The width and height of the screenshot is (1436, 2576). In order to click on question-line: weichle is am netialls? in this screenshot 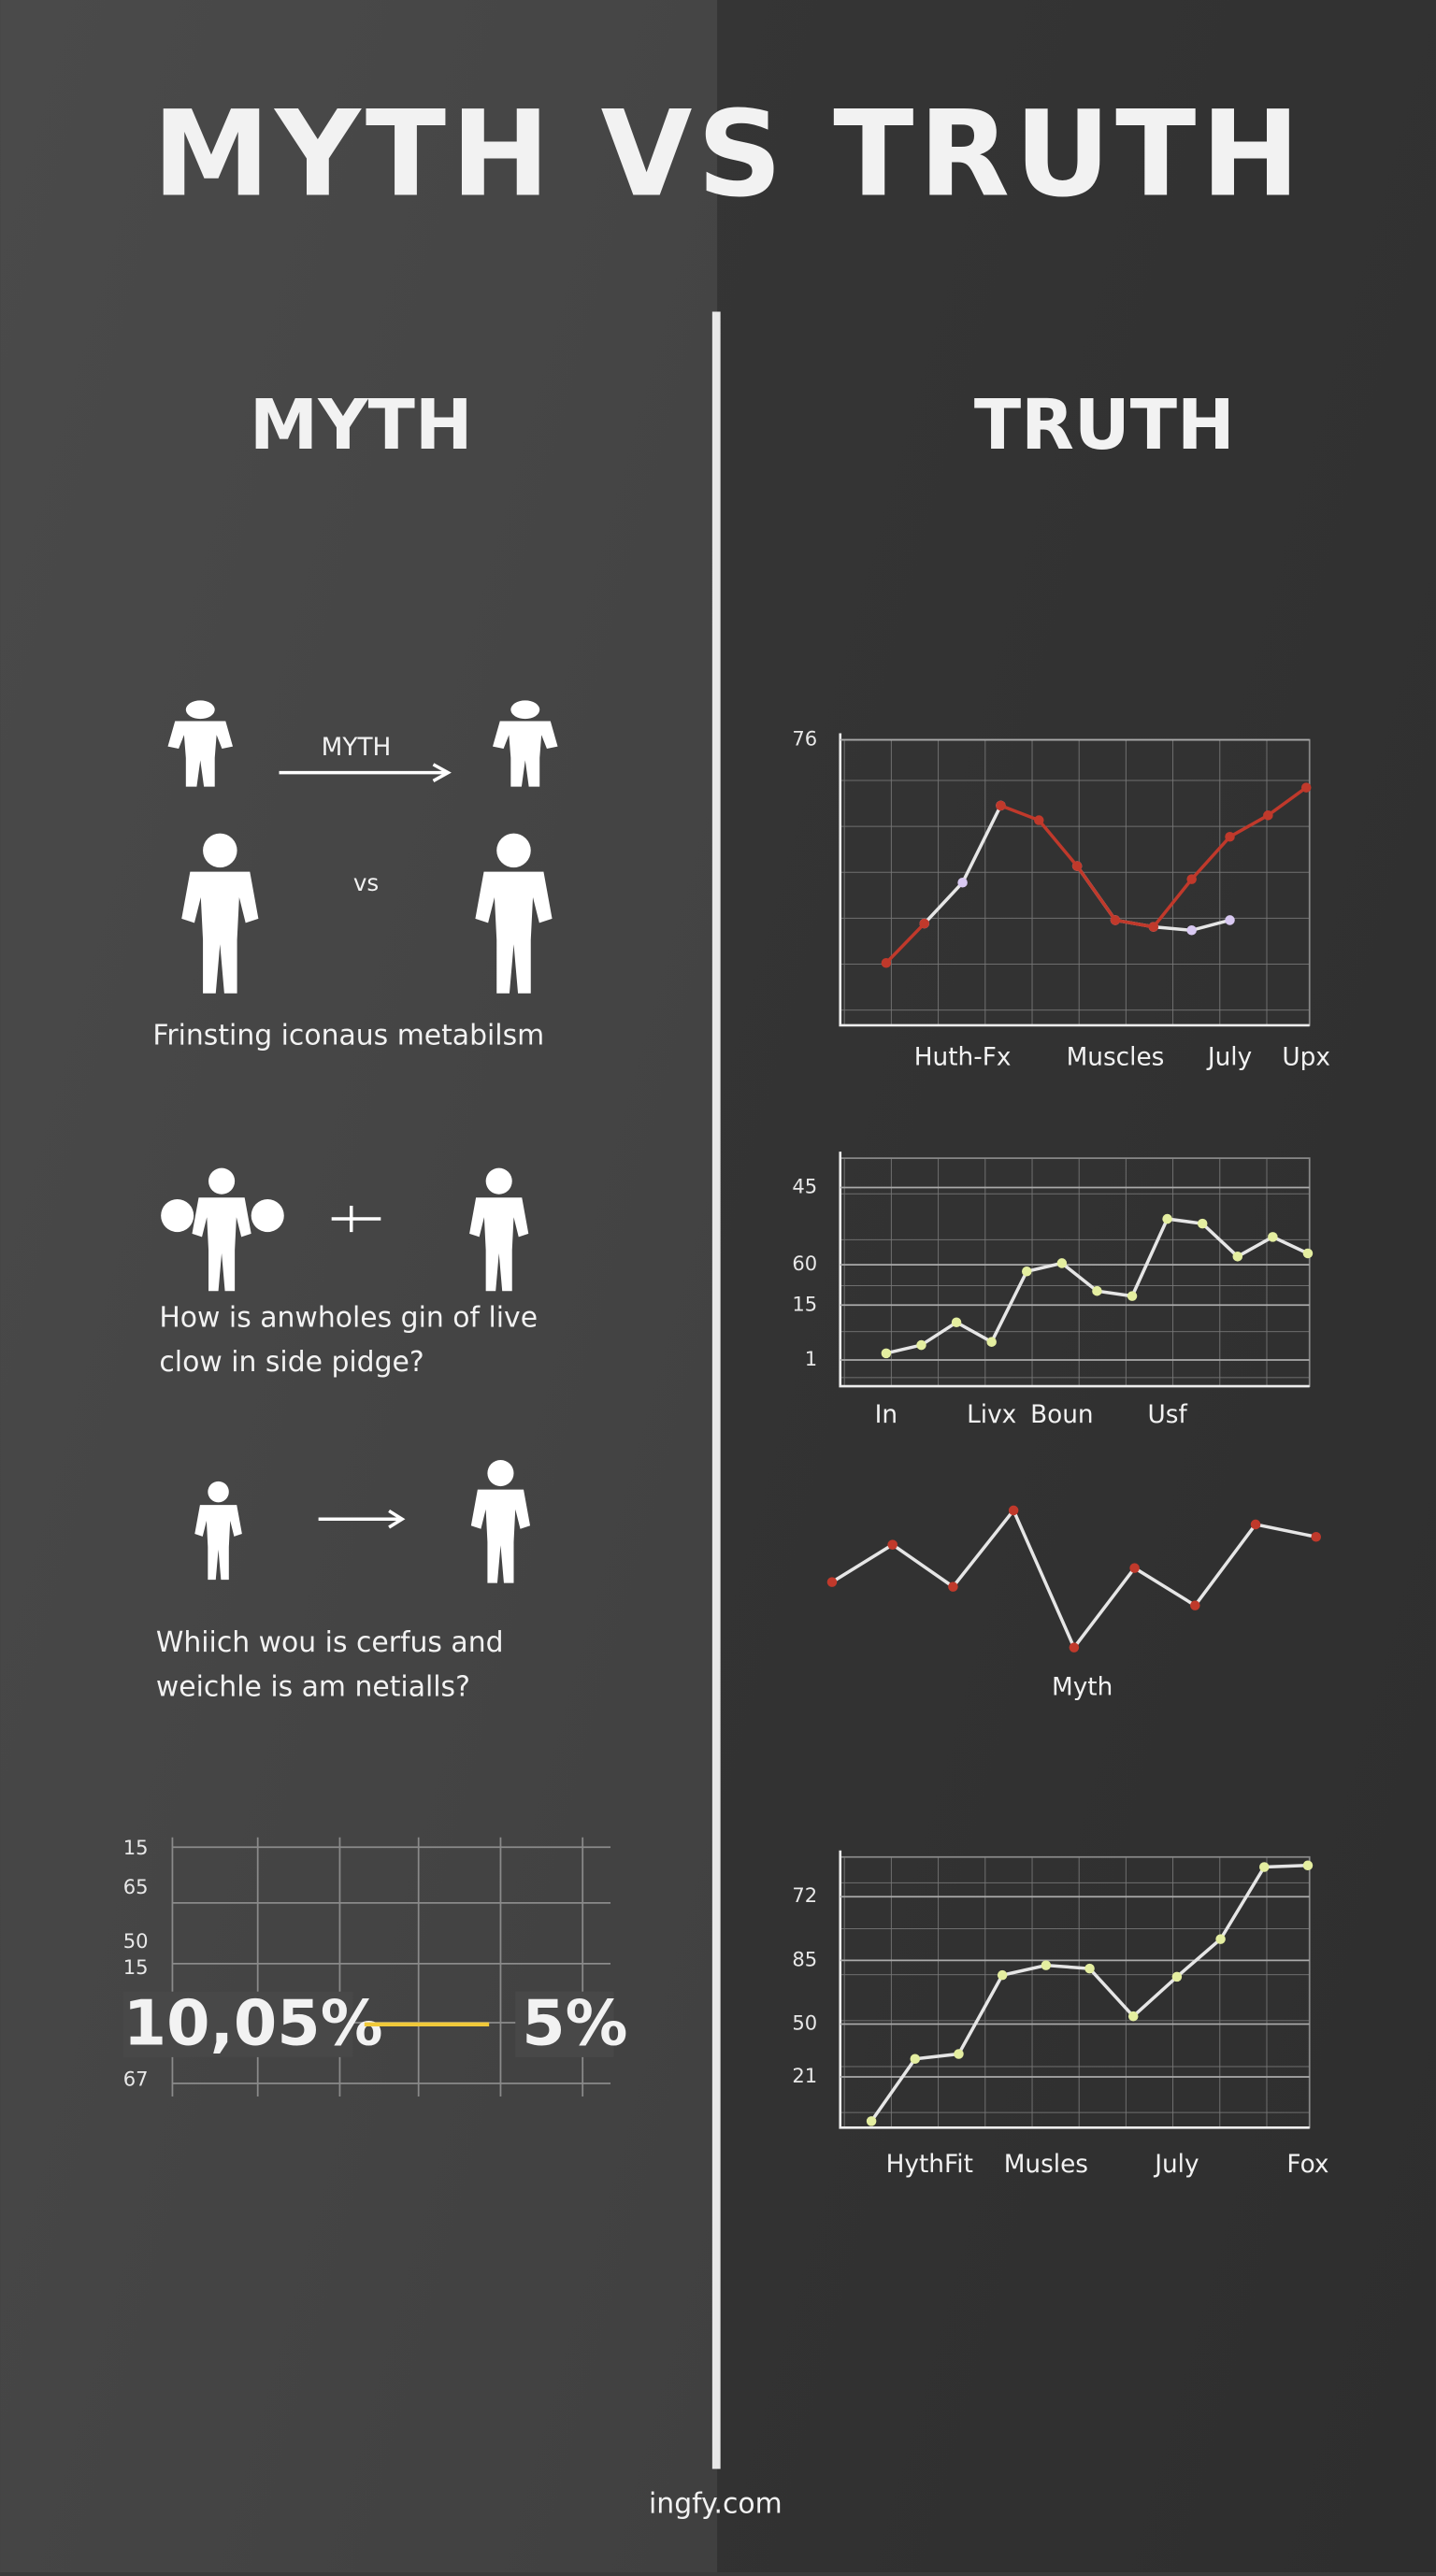, I will do `click(313, 1686)`.